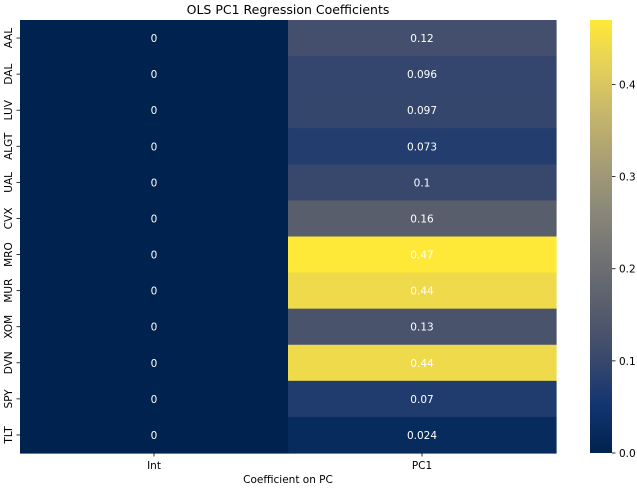 This screenshot has height=489, width=637. I want to click on heatmap-cell-mro-int, so click(154, 255).